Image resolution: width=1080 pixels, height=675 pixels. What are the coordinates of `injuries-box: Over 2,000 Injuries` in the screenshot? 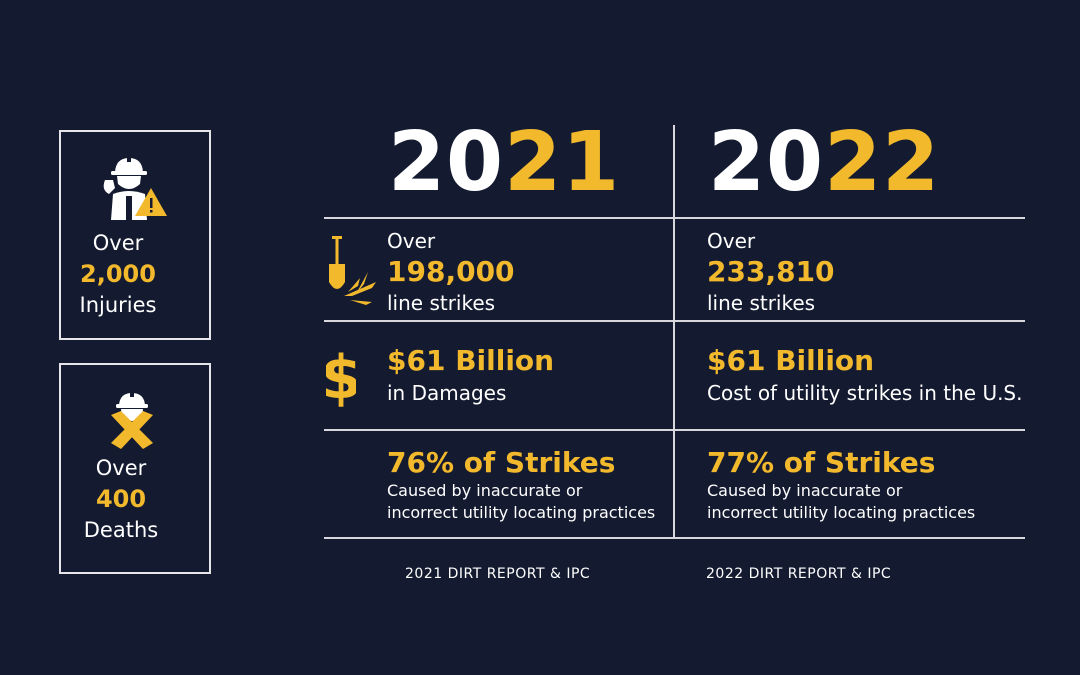 It's located at (135, 235).